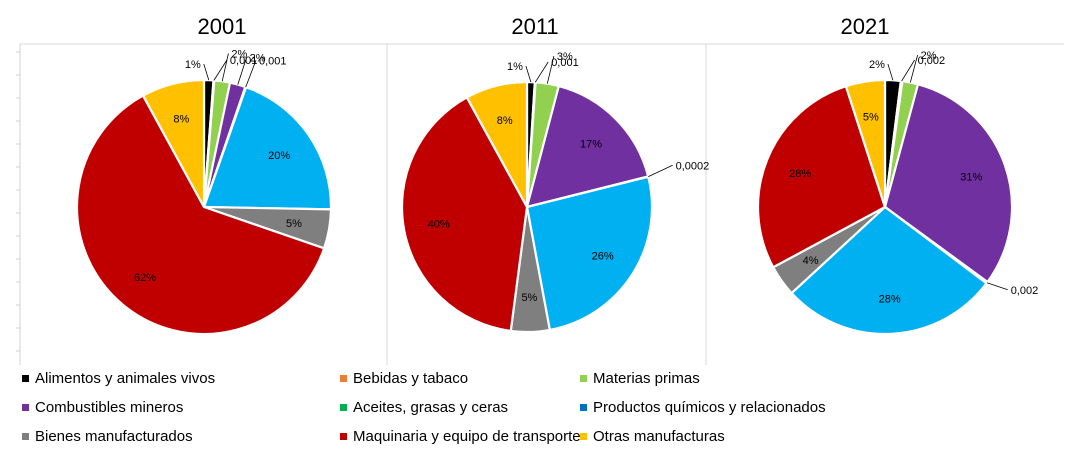  I want to click on legend-label: Maquinaria y equipo de transporte, so click(467, 436).